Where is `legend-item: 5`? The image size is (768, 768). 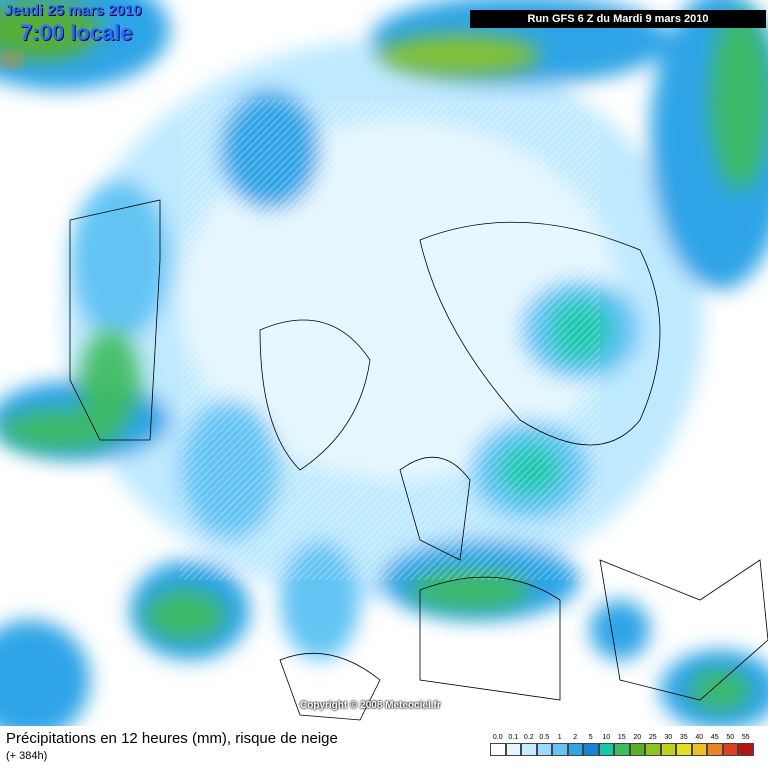 legend-item: 5 is located at coordinates (591, 745).